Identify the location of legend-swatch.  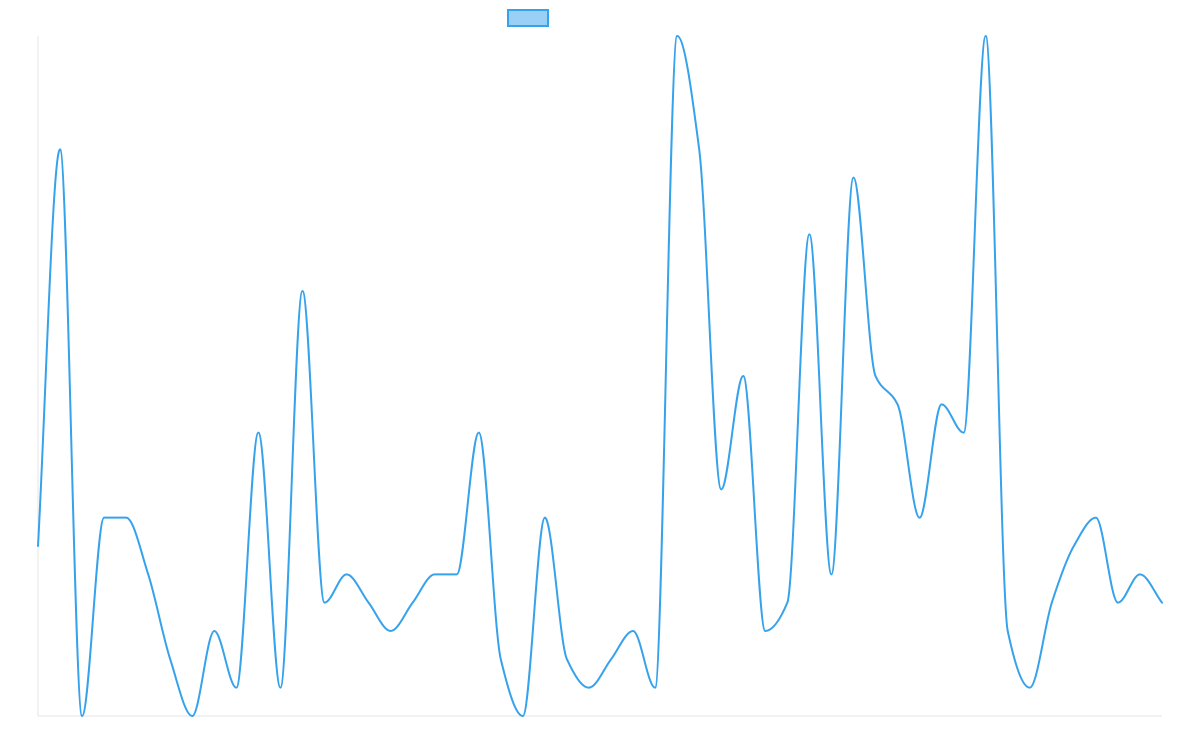
(528, 18).